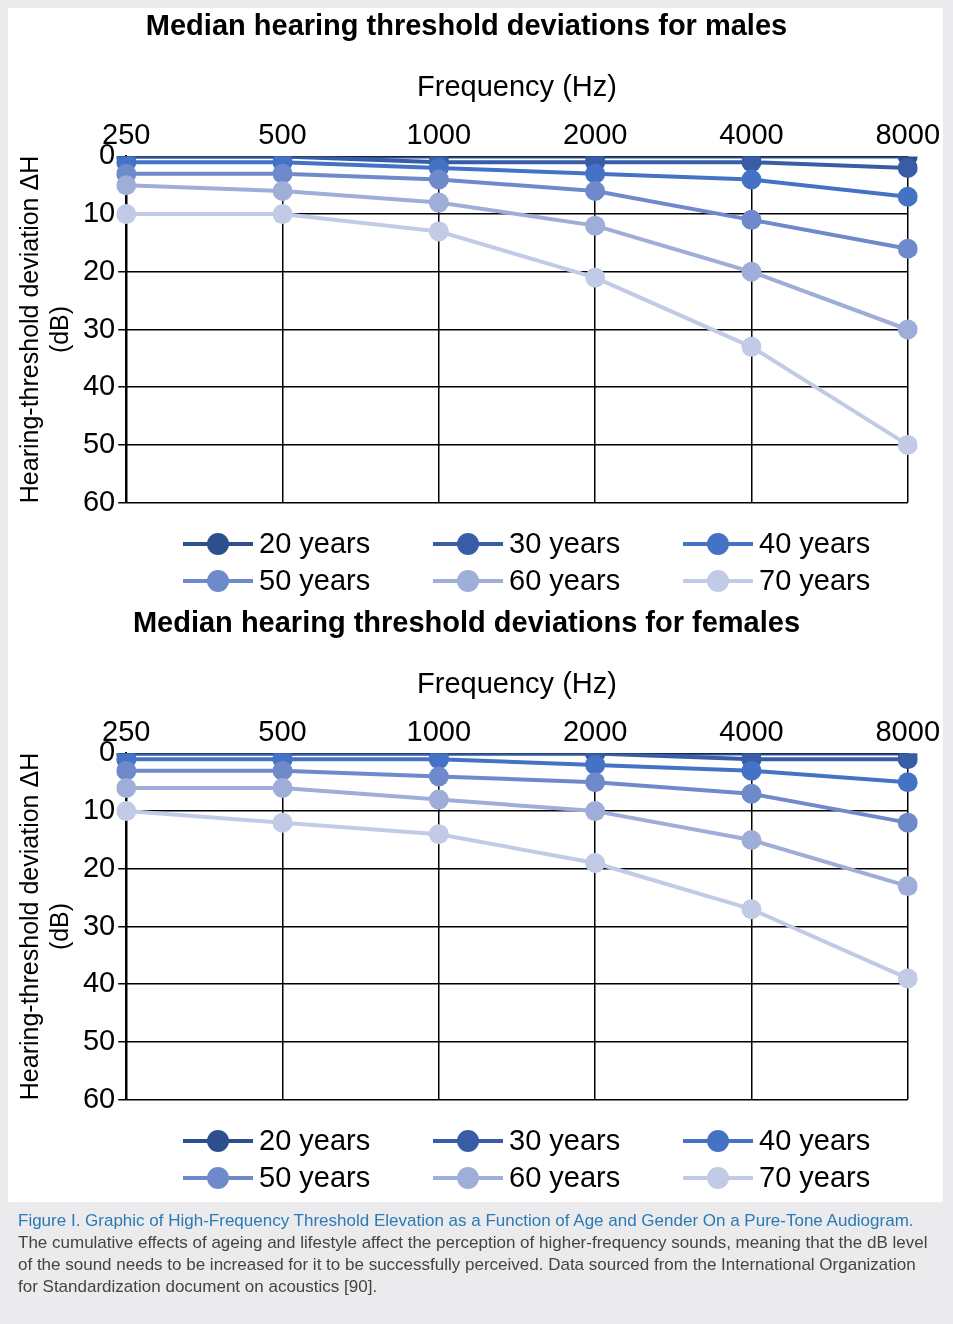 Image resolution: width=953 pixels, height=1324 pixels. I want to click on text: The cumulative effects of ageing and lifestyle affect the perception of higher-frequency sounds, meaning that the dB level of the sound needs to be increased for it to be successfully perceived. Data sourced from the International Organization for Standardization document on acoustics [90]., so click(473, 1264).